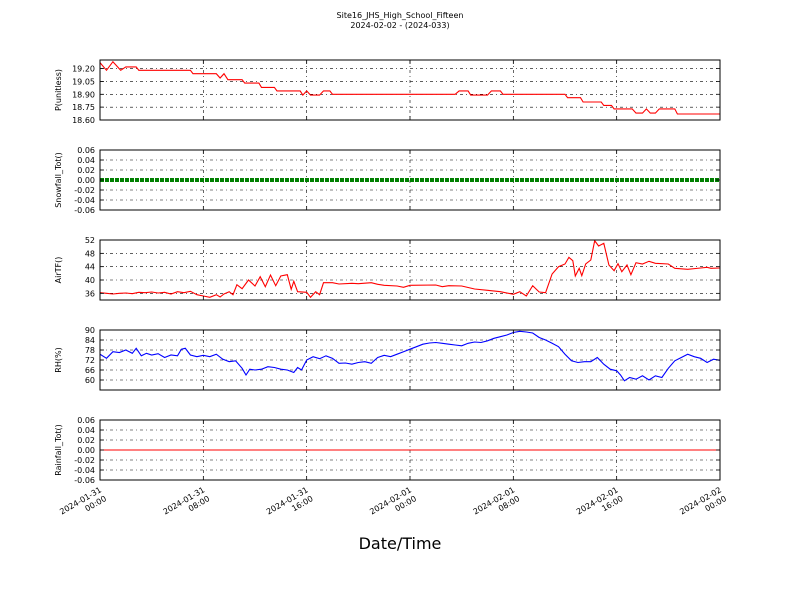 This screenshot has height=600, width=800. What do you see at coordinates (410, 356) in the screenshot?
I see `series-line-RH(%)` at bounding box center [410, 356].